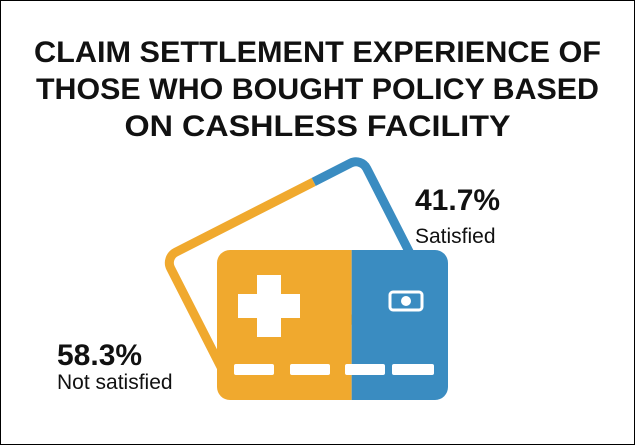 Image resolution: width=635 pixels, height=445 pixels. Describe the element at coordinates (318, 126) in the screenshot. I see `title-line: ON CASHLESS FACILITY` at that location.